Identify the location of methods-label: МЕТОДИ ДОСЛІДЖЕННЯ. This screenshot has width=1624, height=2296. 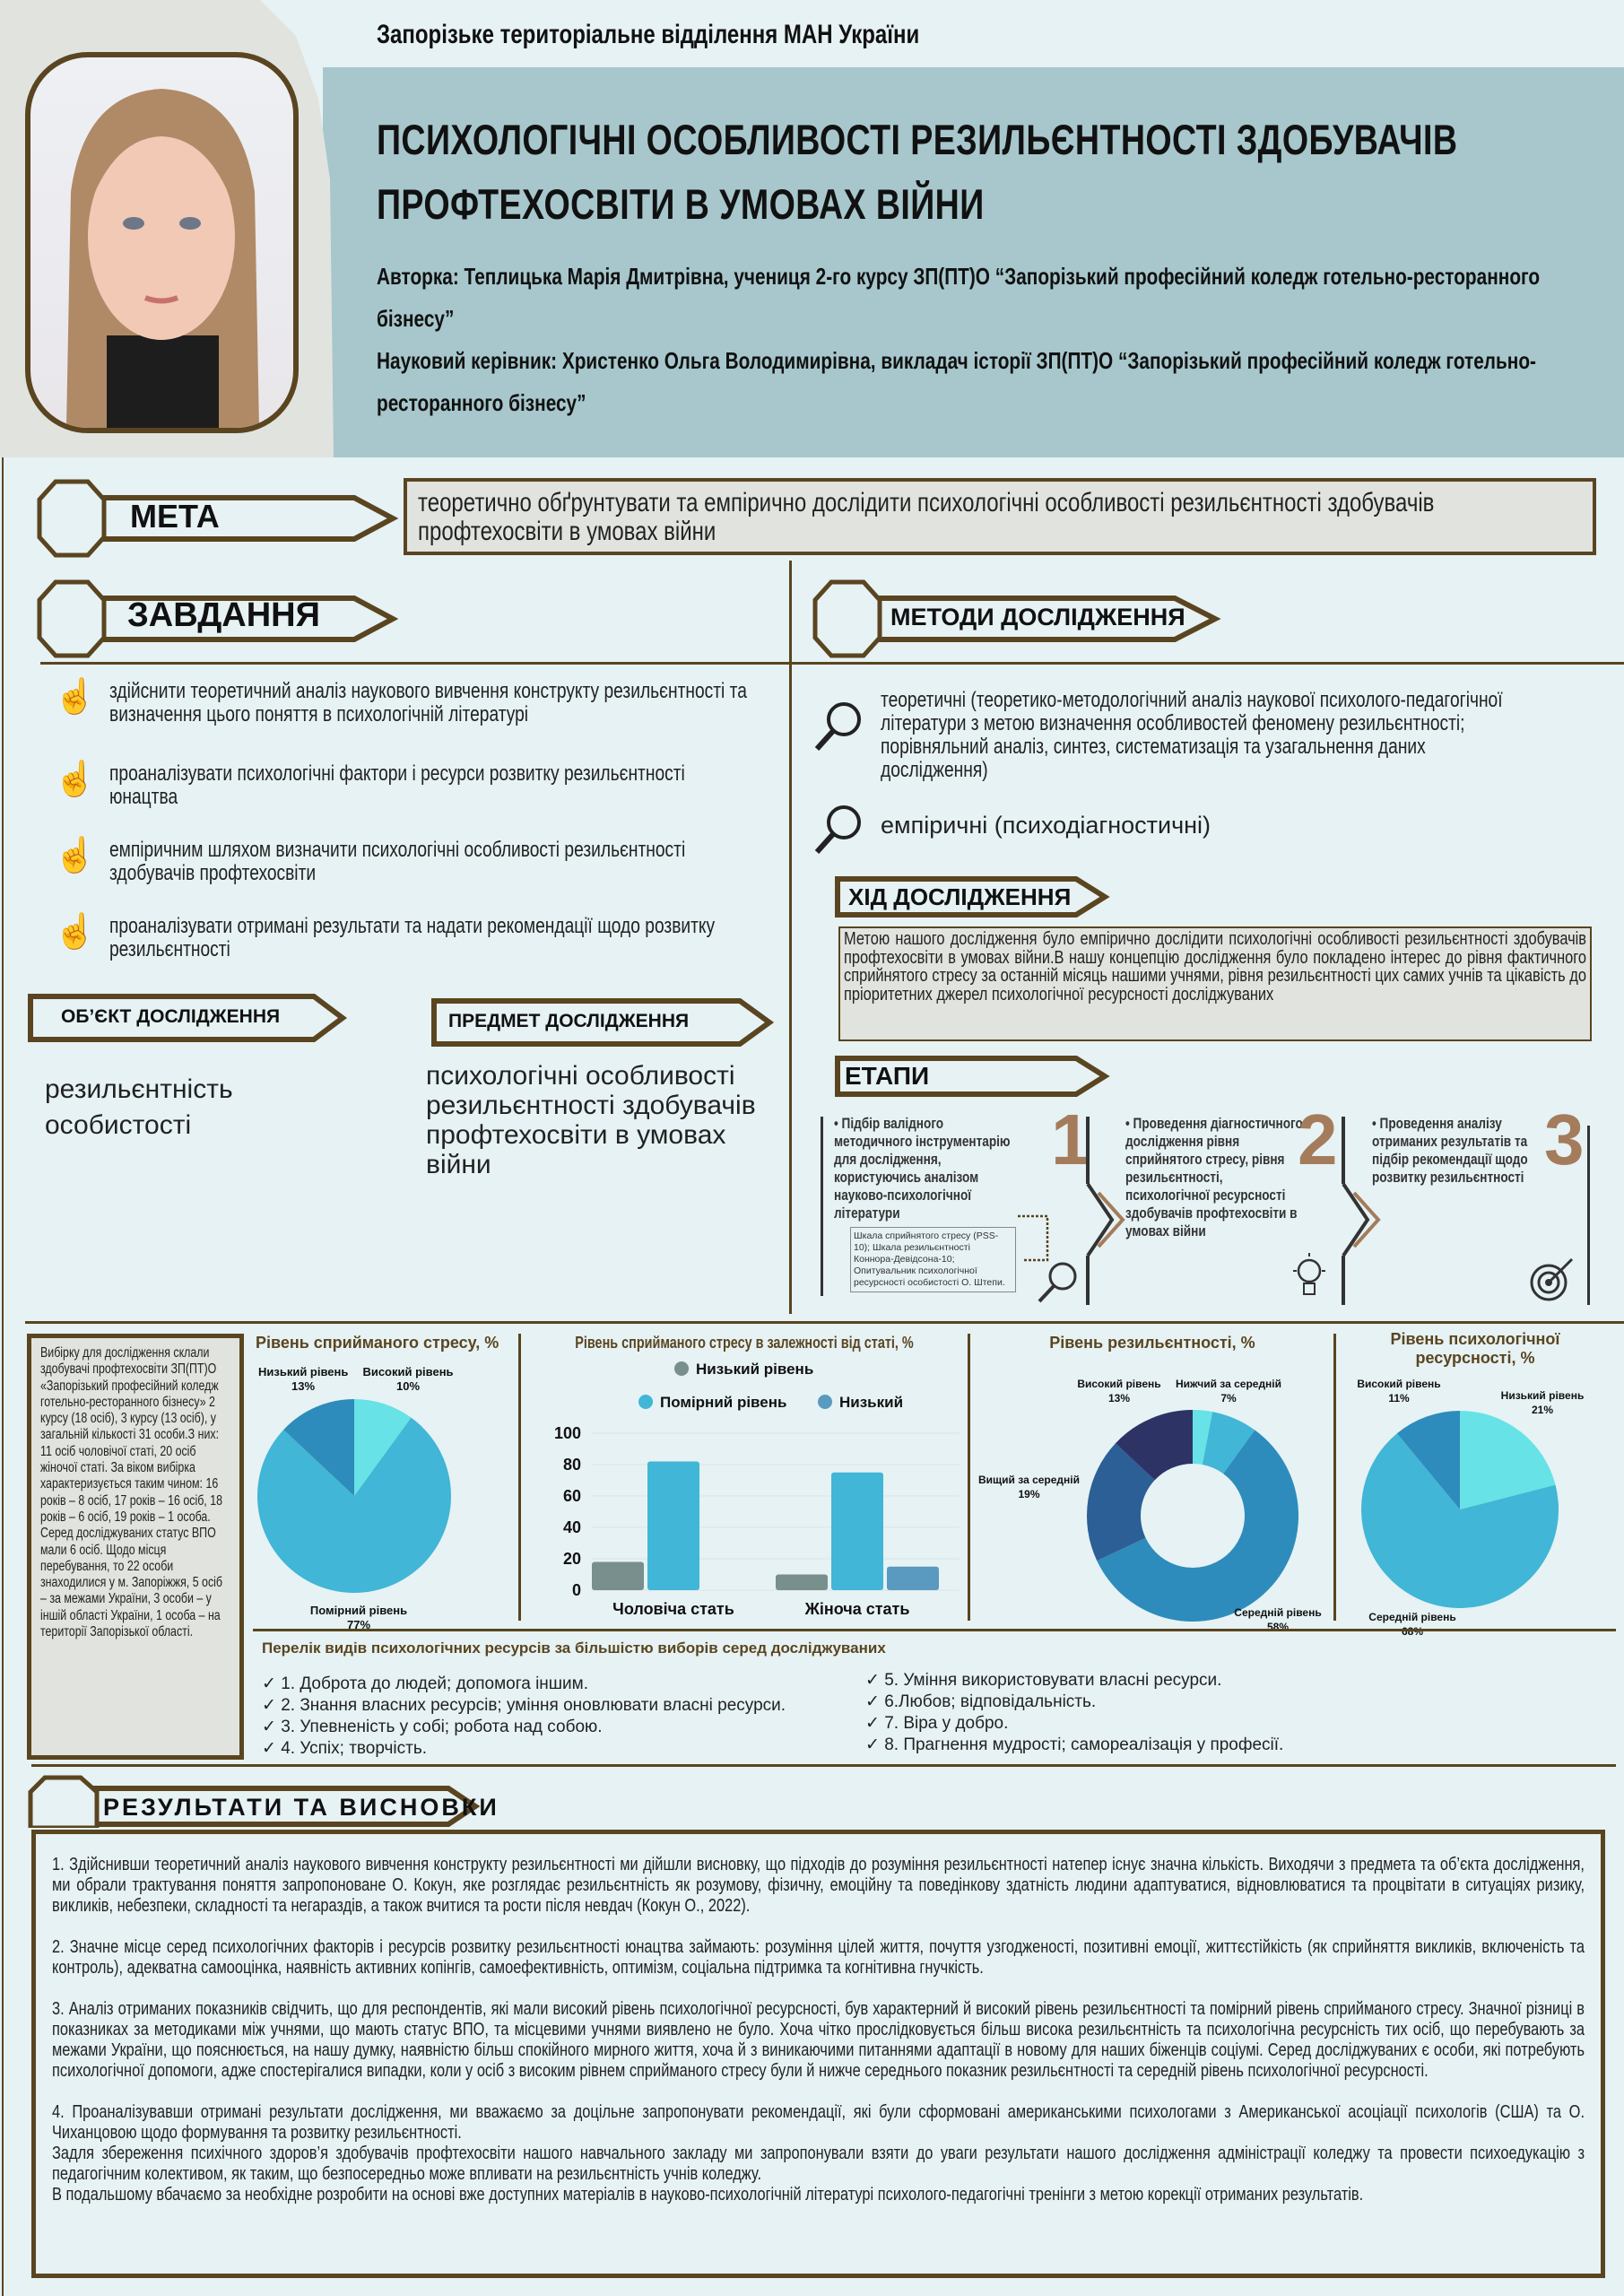
(1037, 617).